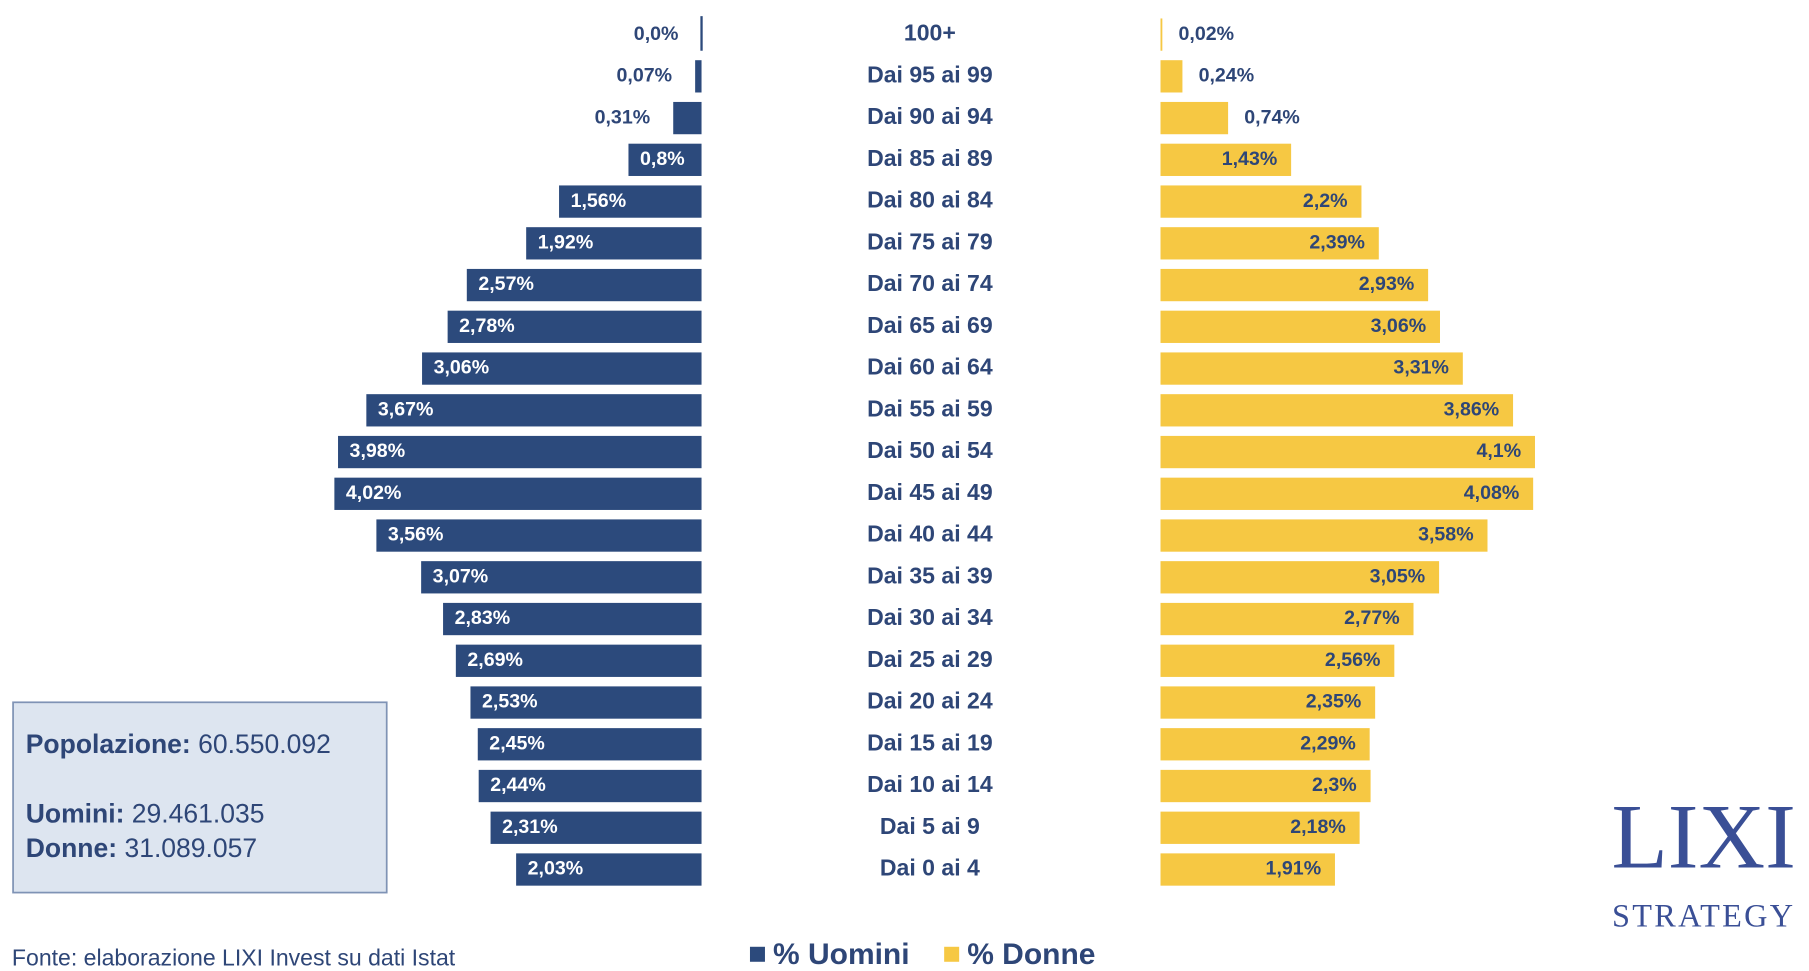 The image size is (1809, 971). What do you see at coordinates (930, 325) in the screenshot?
I see `category-label: Dai 65 ai 69` at bounding box center [930, 325].